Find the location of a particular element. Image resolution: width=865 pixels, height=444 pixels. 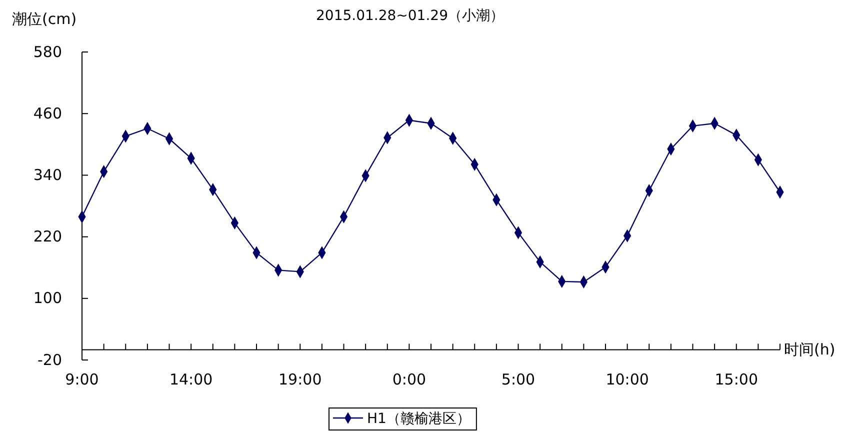

x-tick-label: 14:00 is located at coordinates (191, 379).